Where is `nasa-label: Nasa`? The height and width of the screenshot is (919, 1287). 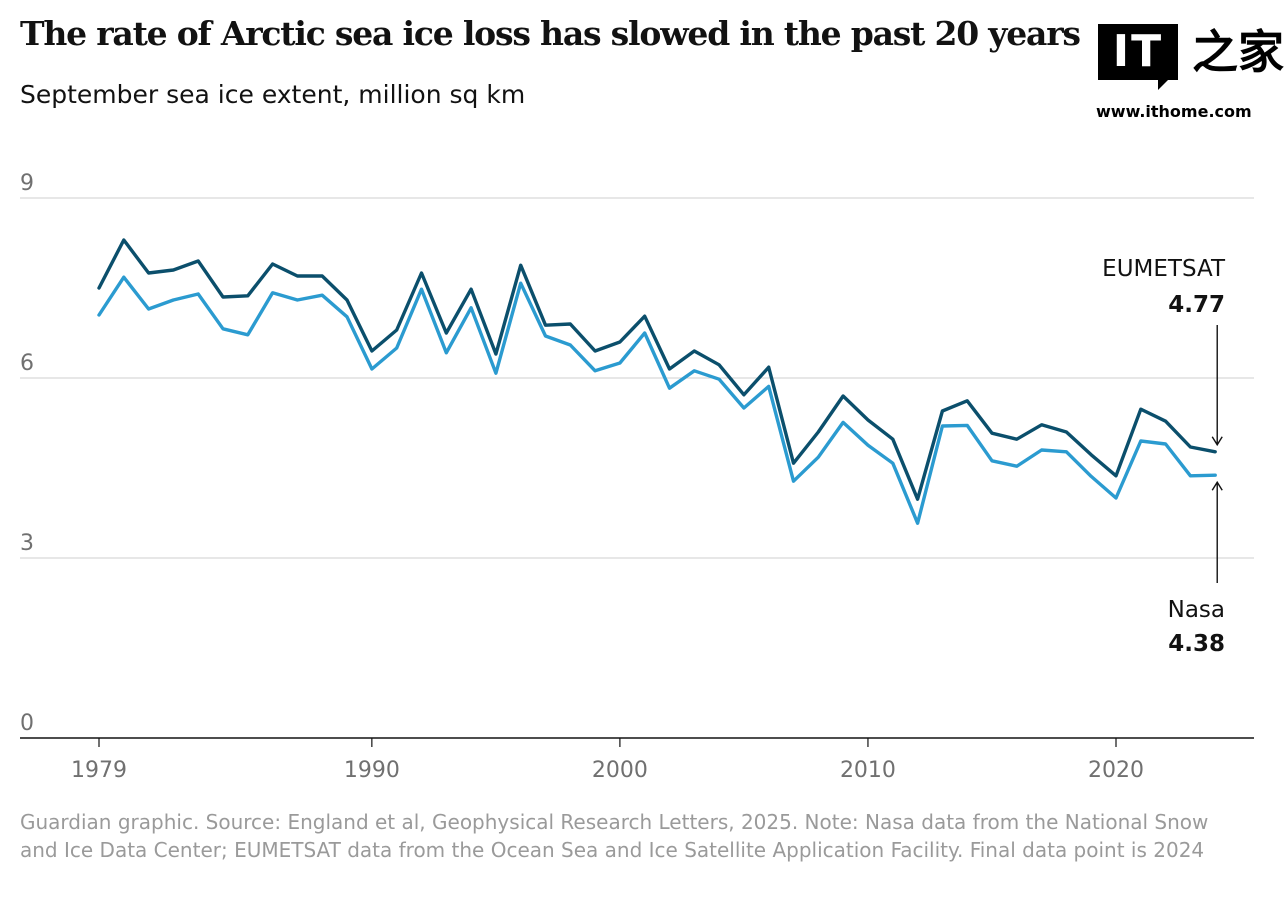 nasa-label: Nasa is located at coordinates (1196, 610).